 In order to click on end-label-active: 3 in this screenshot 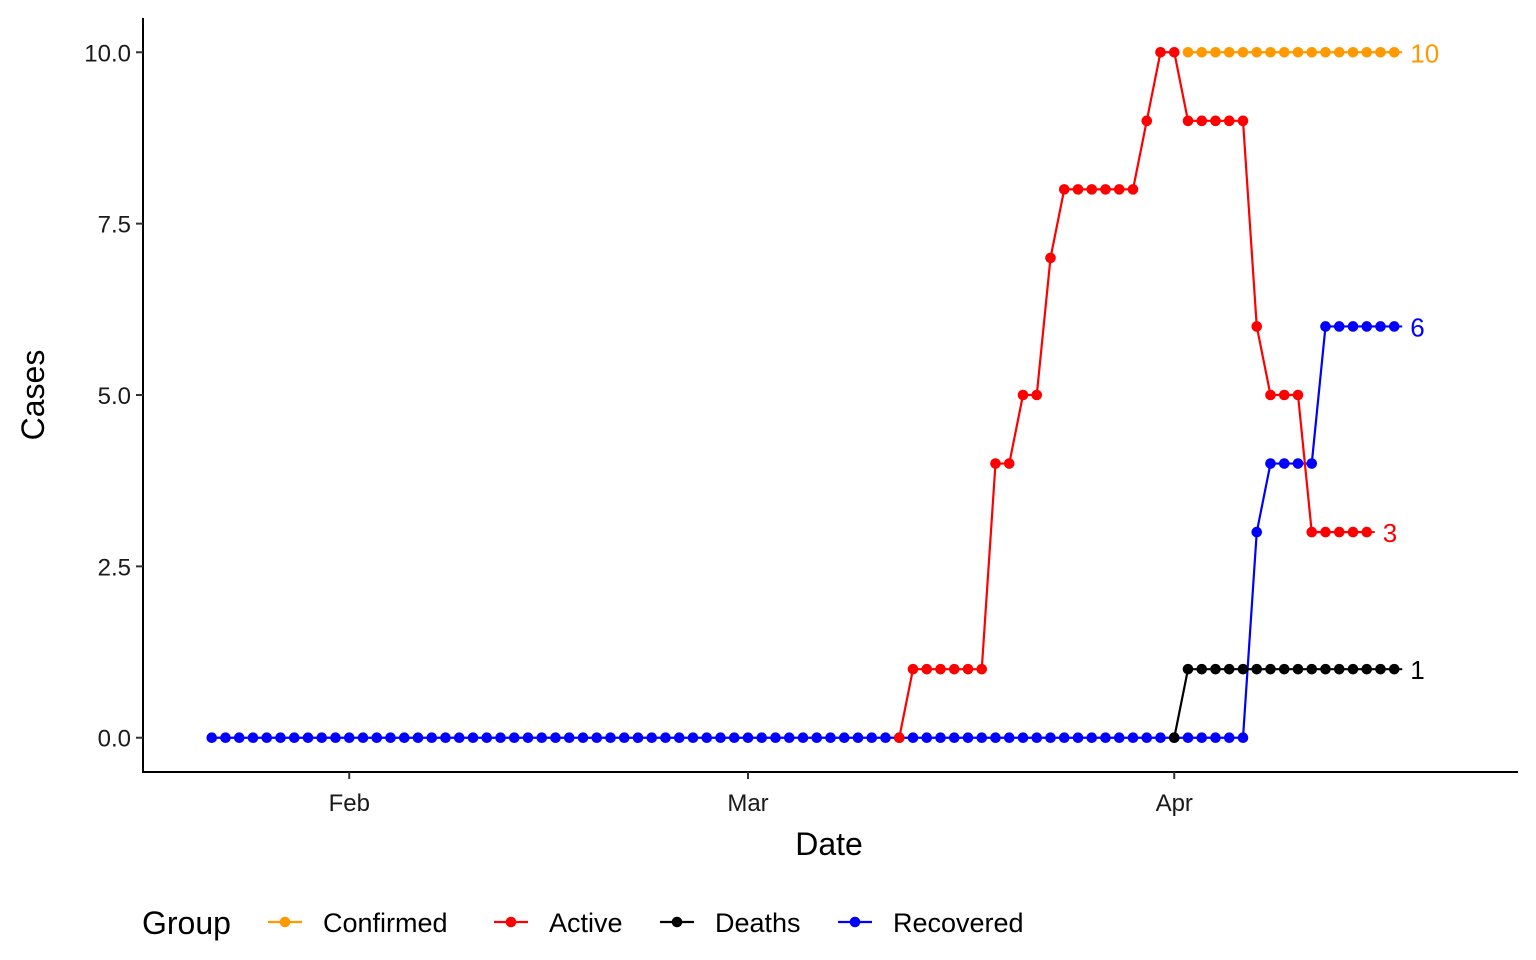, I will do `click(1390, 533)`.